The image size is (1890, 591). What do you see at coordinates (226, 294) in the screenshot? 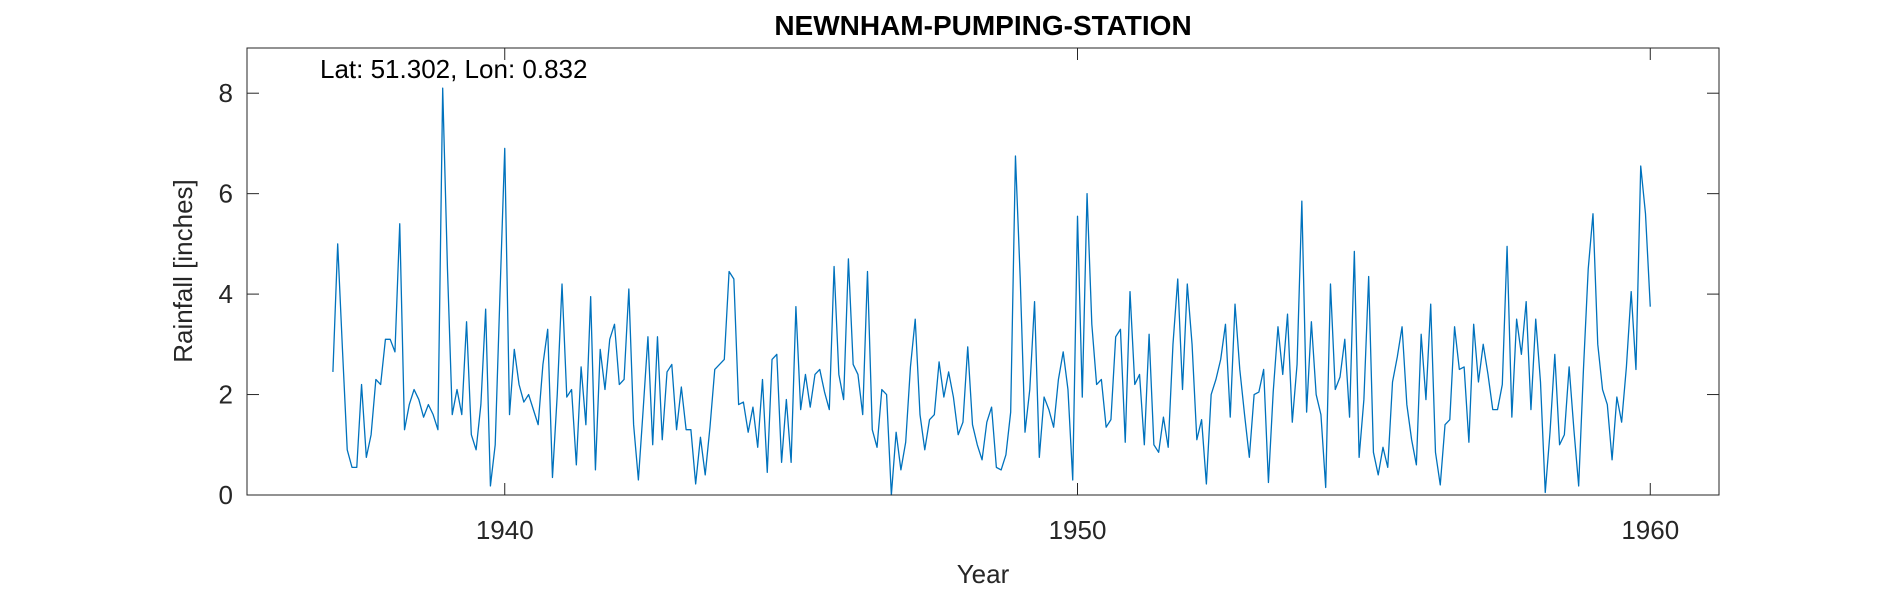
I see `y-tick-label: 4` at bounding box center [226, 294].